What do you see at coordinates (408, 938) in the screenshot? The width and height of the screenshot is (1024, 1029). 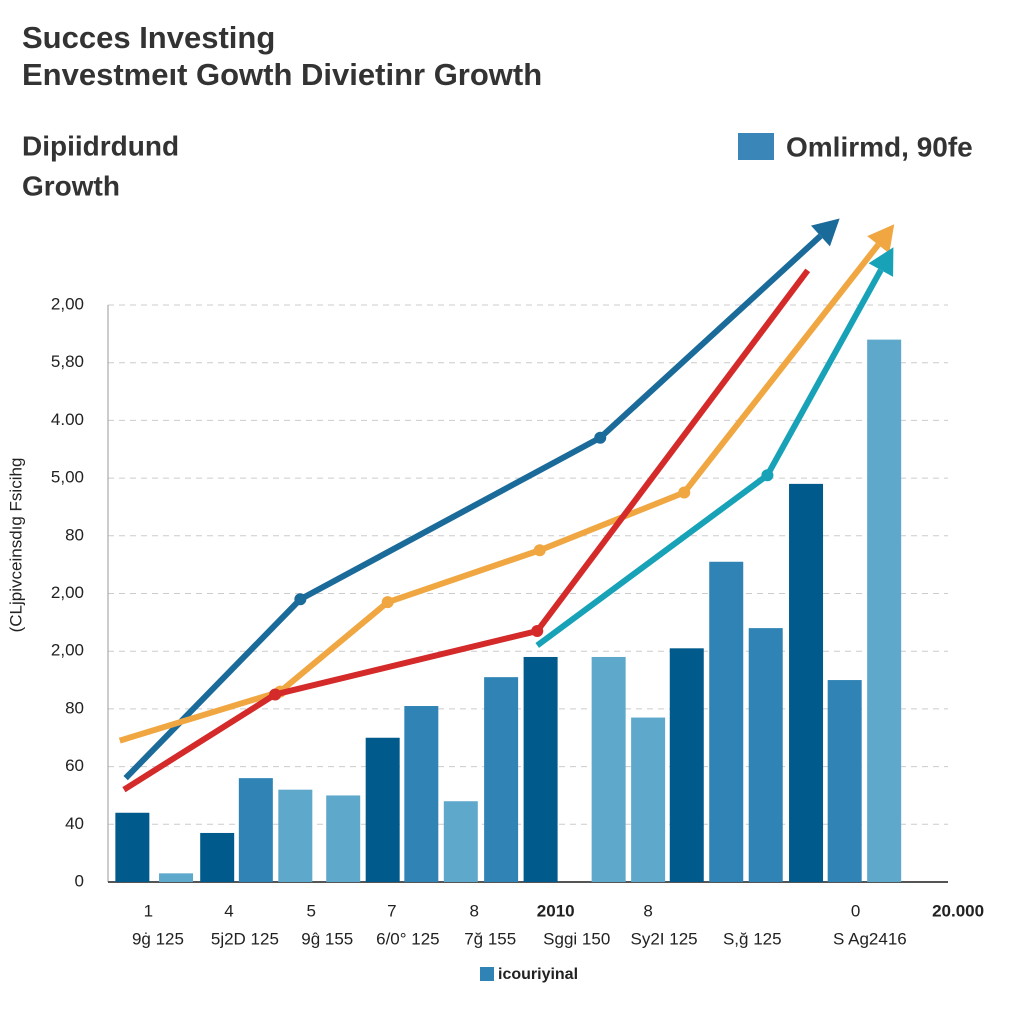 I see `x-tick-label: 6/0° 125` at bounding box center [408, 938].